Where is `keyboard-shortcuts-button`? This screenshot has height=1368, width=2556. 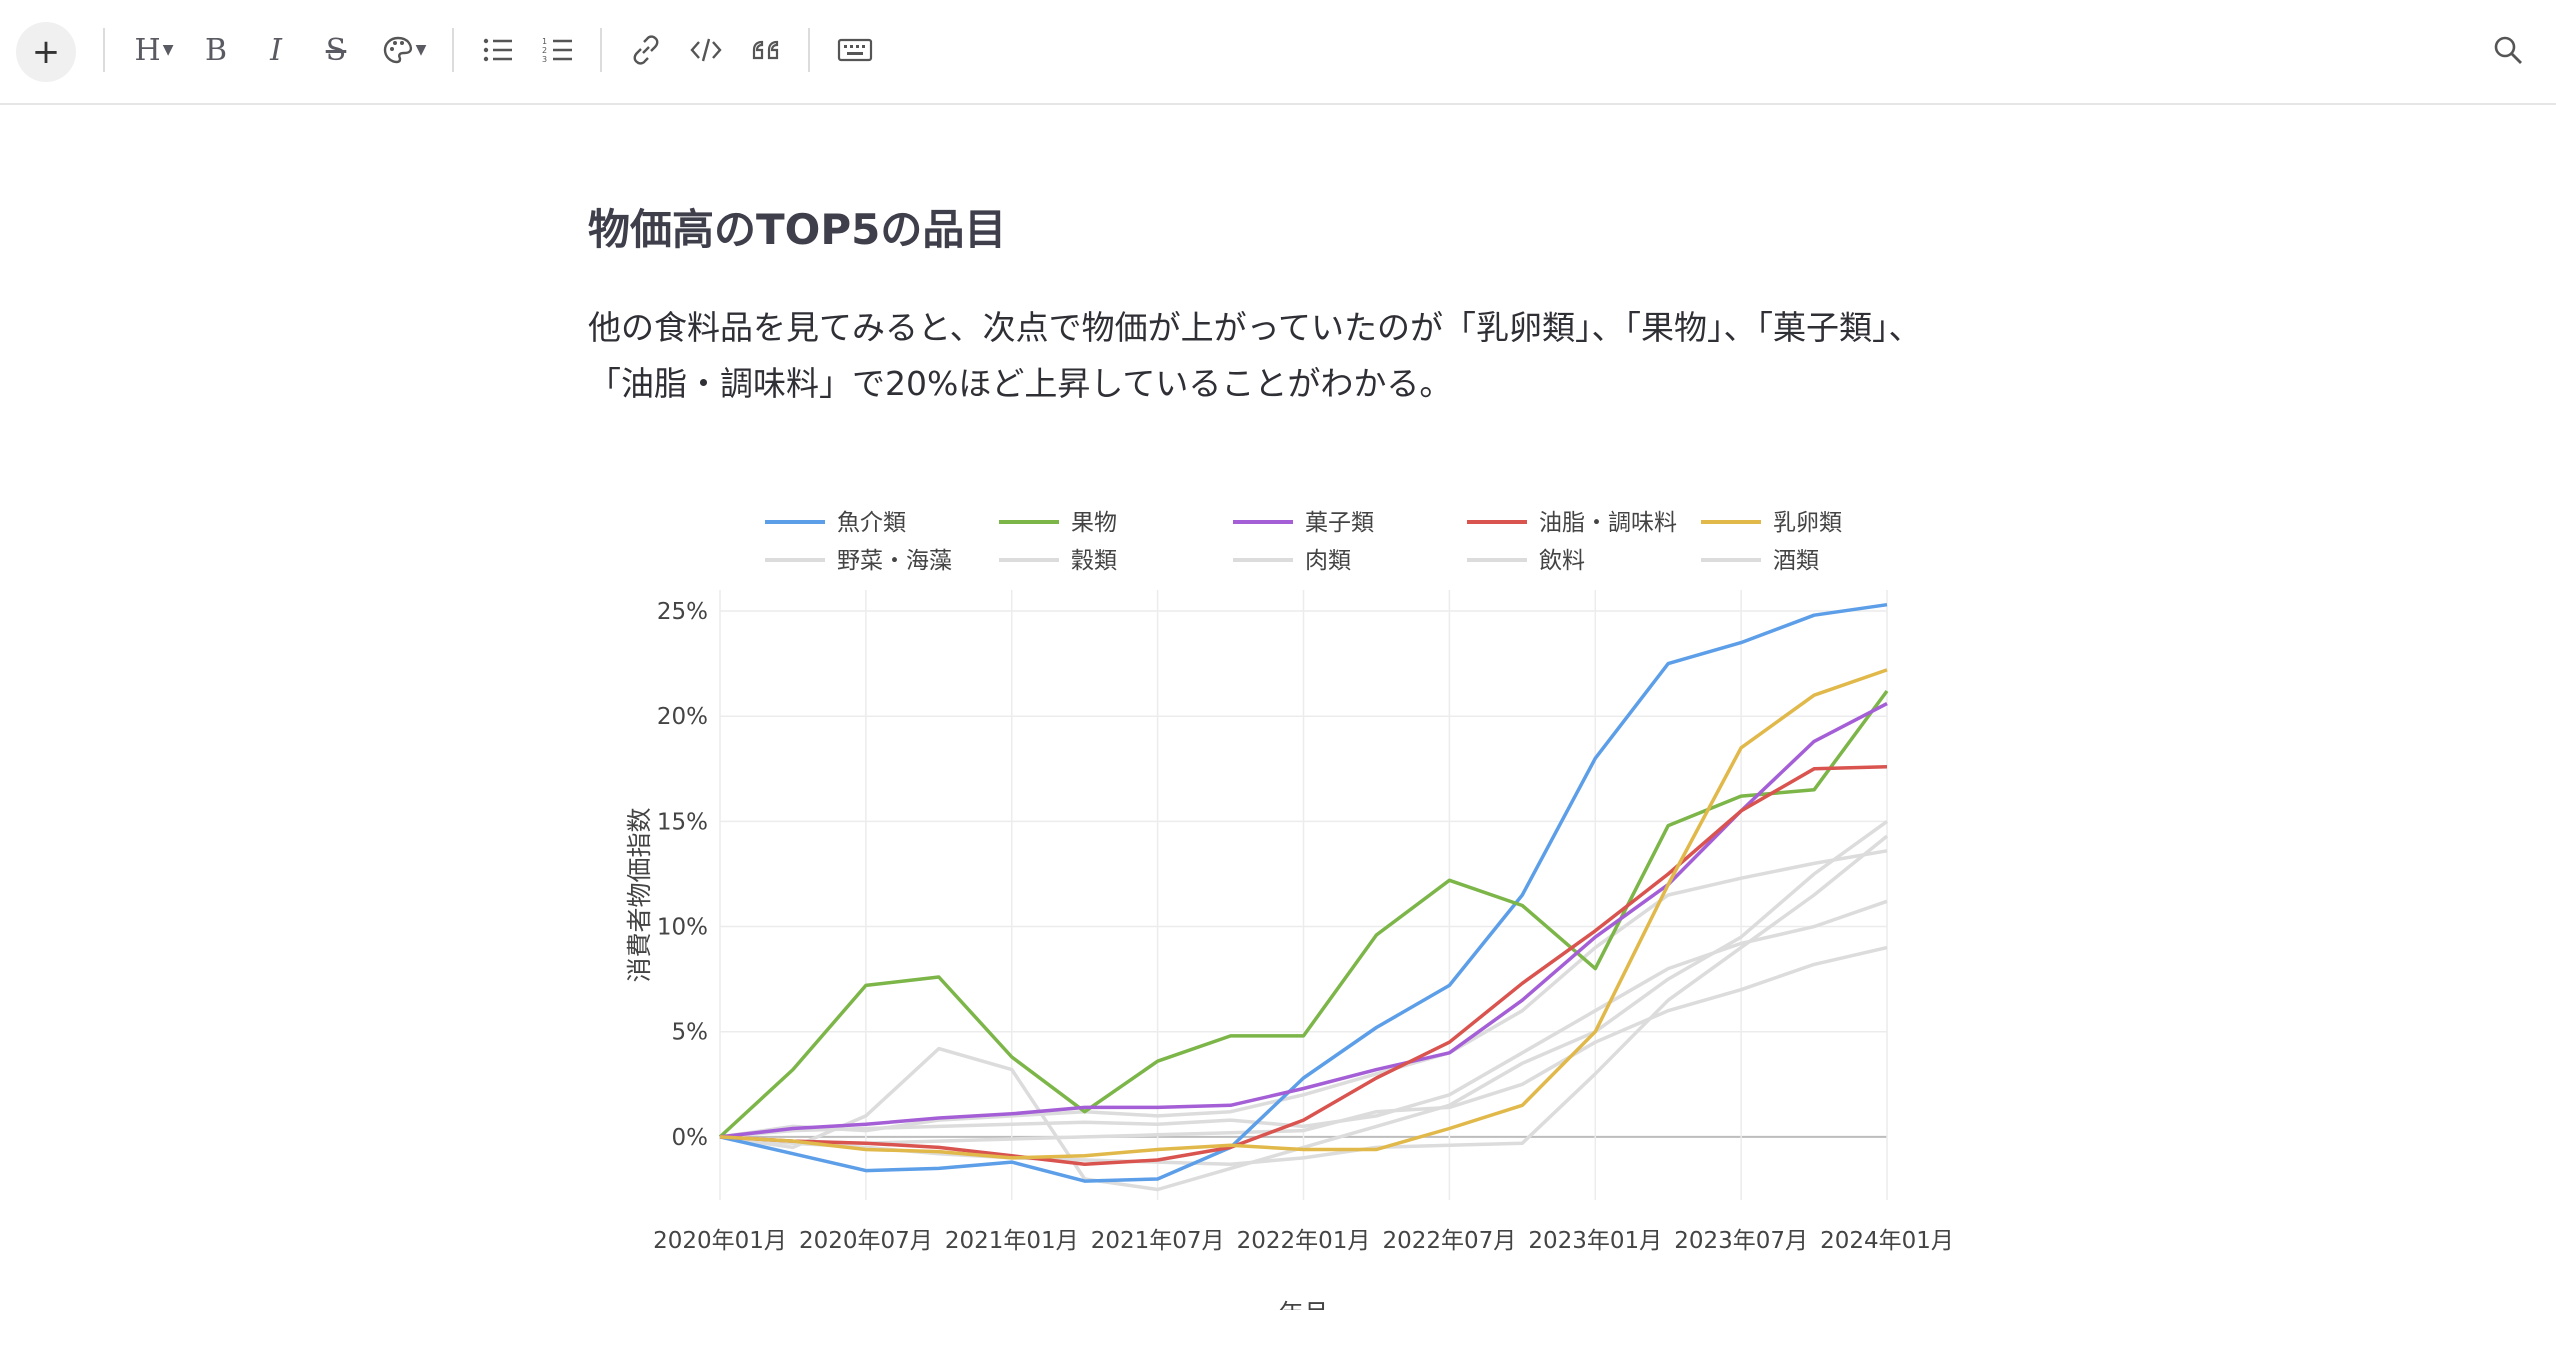 keyboard-shortcuts-button is located at coordinates (855, 50).